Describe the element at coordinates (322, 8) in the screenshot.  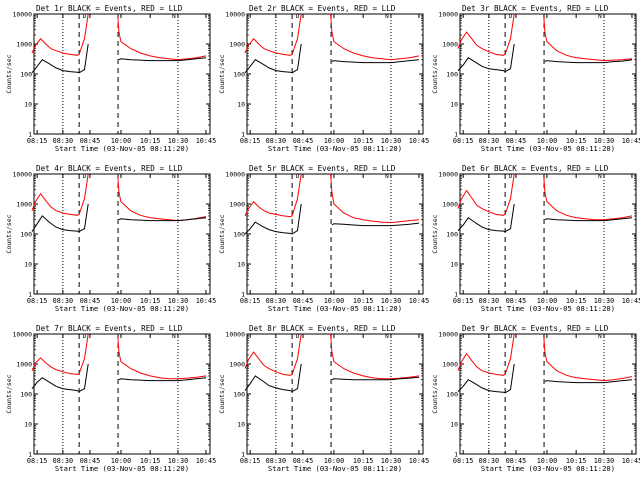
I see `panel-title: Det 2r BLACK = Events, RED = LLD` at that location.